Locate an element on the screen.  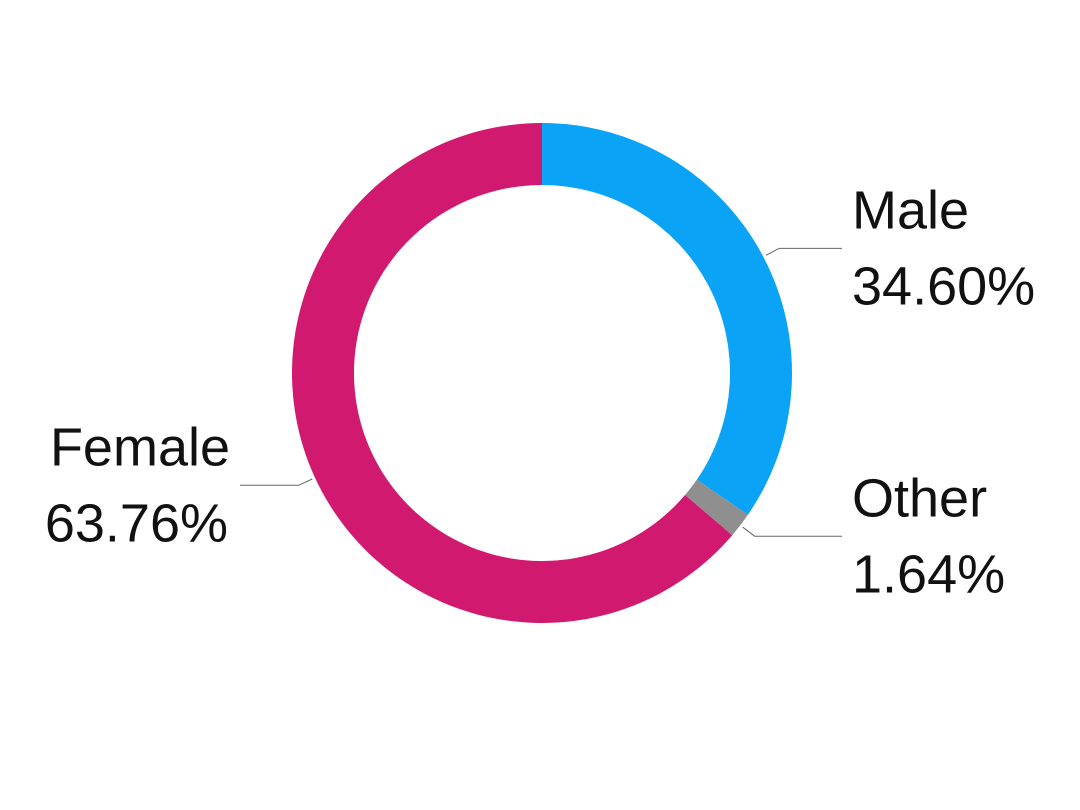
segment-label: Male is located at coordinates (910, 211).